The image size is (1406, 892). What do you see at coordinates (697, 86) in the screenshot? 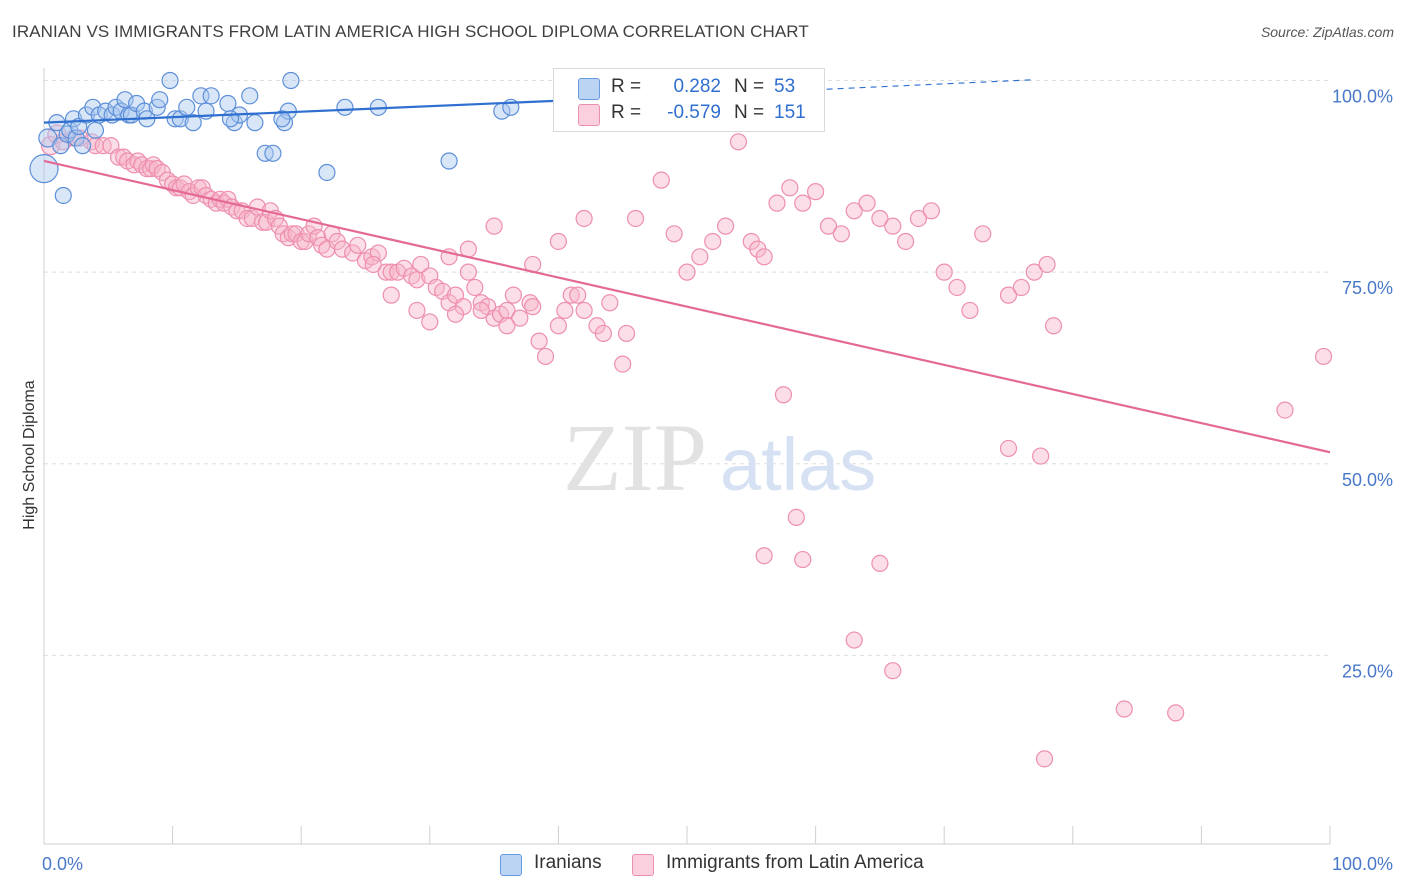
I see `r-value: 0.282` at bounding box center [697, 86].